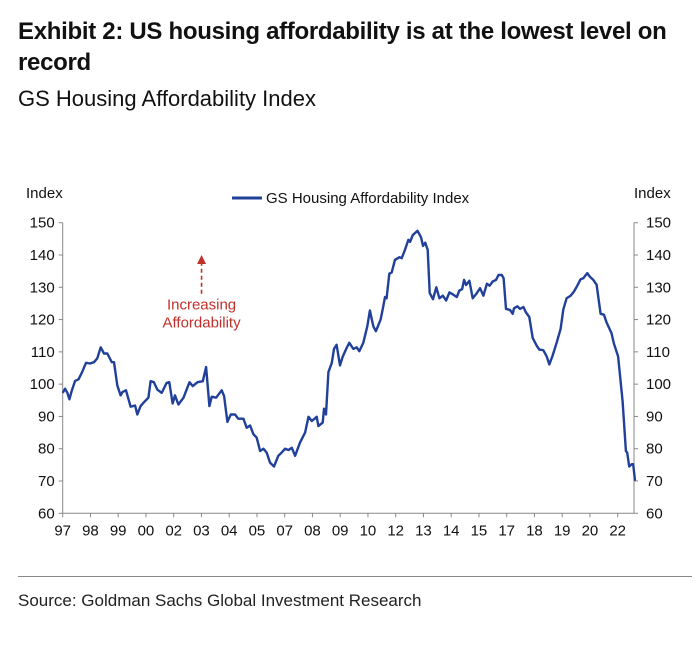 The height and width of the screenshot is (647, 700). What do you see at coordinates (42, 320) in the screenshot?
I see `left-y-tick-label: 120` at bounding box center [42, 320].